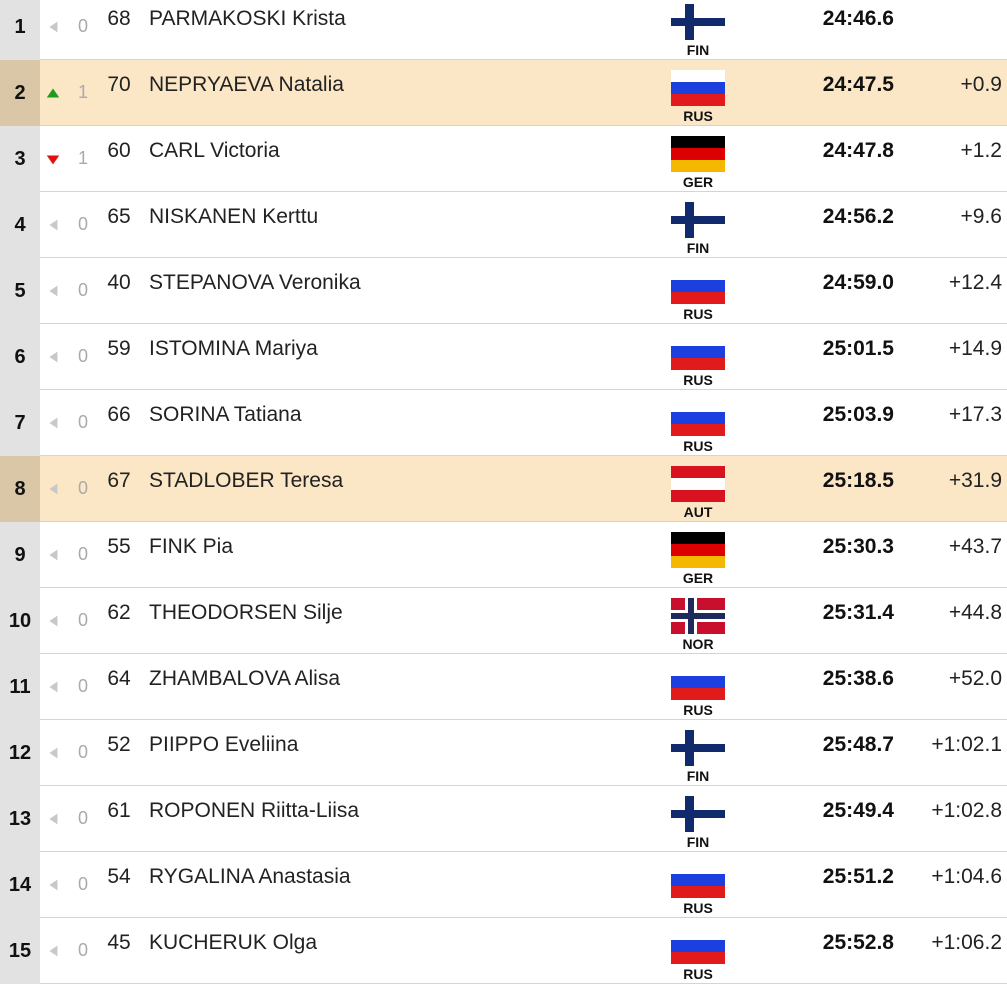  I want to click on time-behind: +9.6, so click(981, 216).